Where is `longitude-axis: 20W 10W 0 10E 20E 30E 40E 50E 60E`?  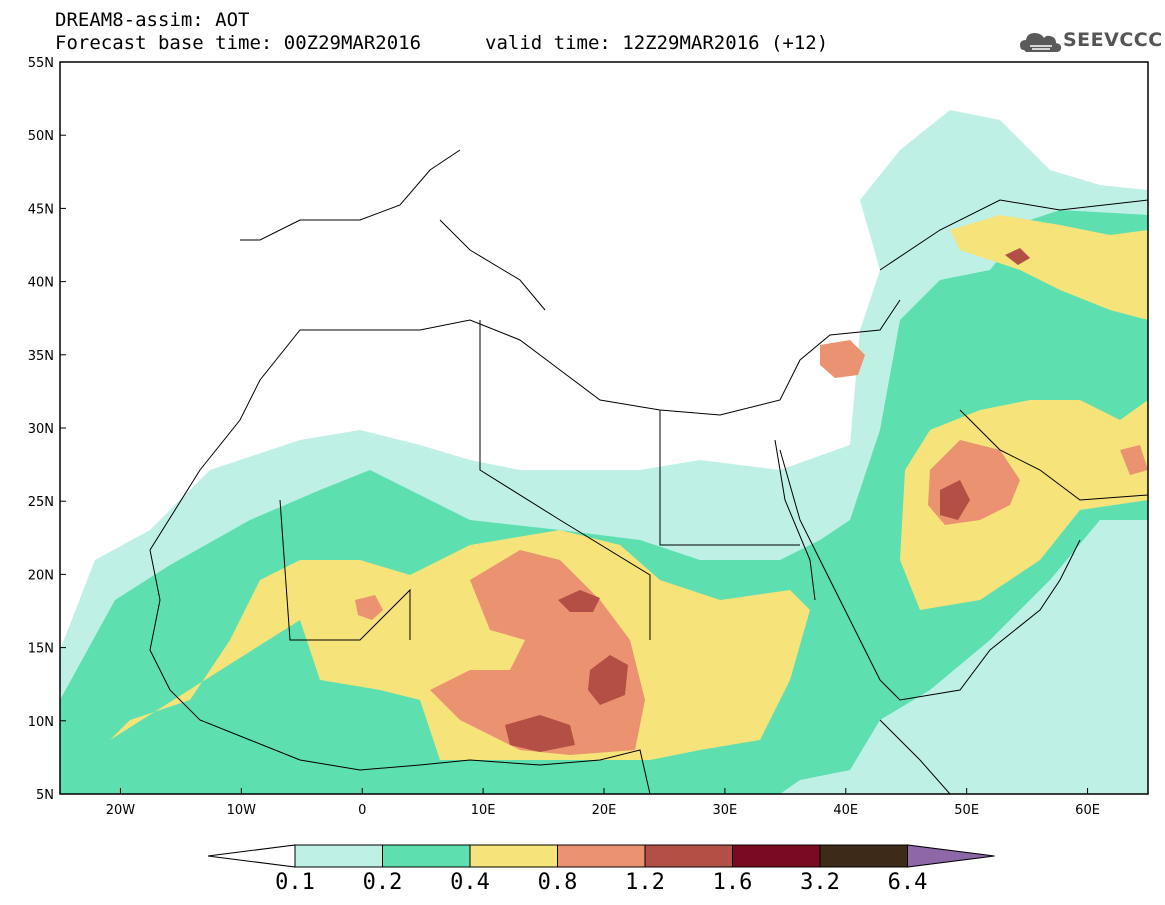 longitude-axis: 20W 10W 0 10E 20E 30E 40E 50E 60E is located at coordinates (603, 803).